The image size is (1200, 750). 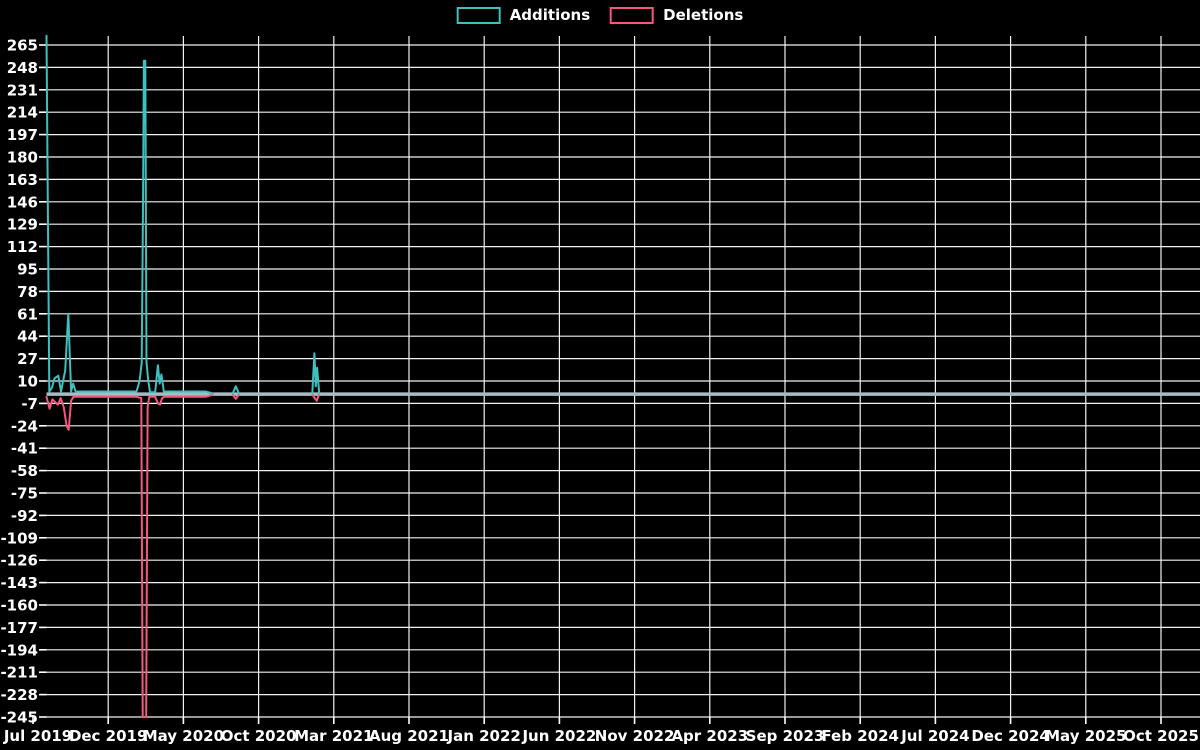 What do you see at coordinates (22, 158) in the screenshot?
I see `y-tick-label: 180` at bounding box center [22, 158].